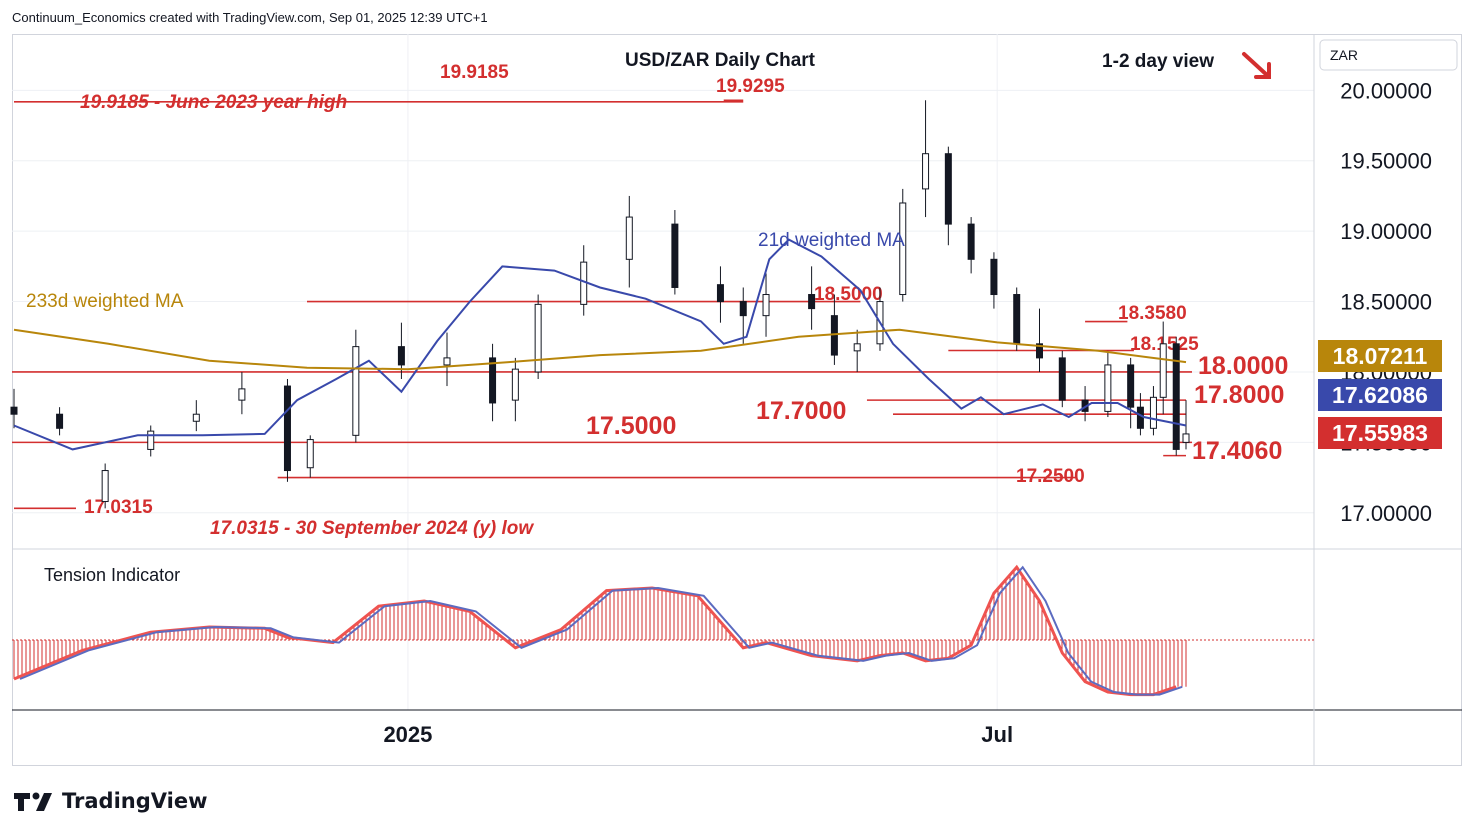  What do you see at coordinates (1388, 55) in the screenshot?
I see `currency-box` at bounding box center [1388, 55].